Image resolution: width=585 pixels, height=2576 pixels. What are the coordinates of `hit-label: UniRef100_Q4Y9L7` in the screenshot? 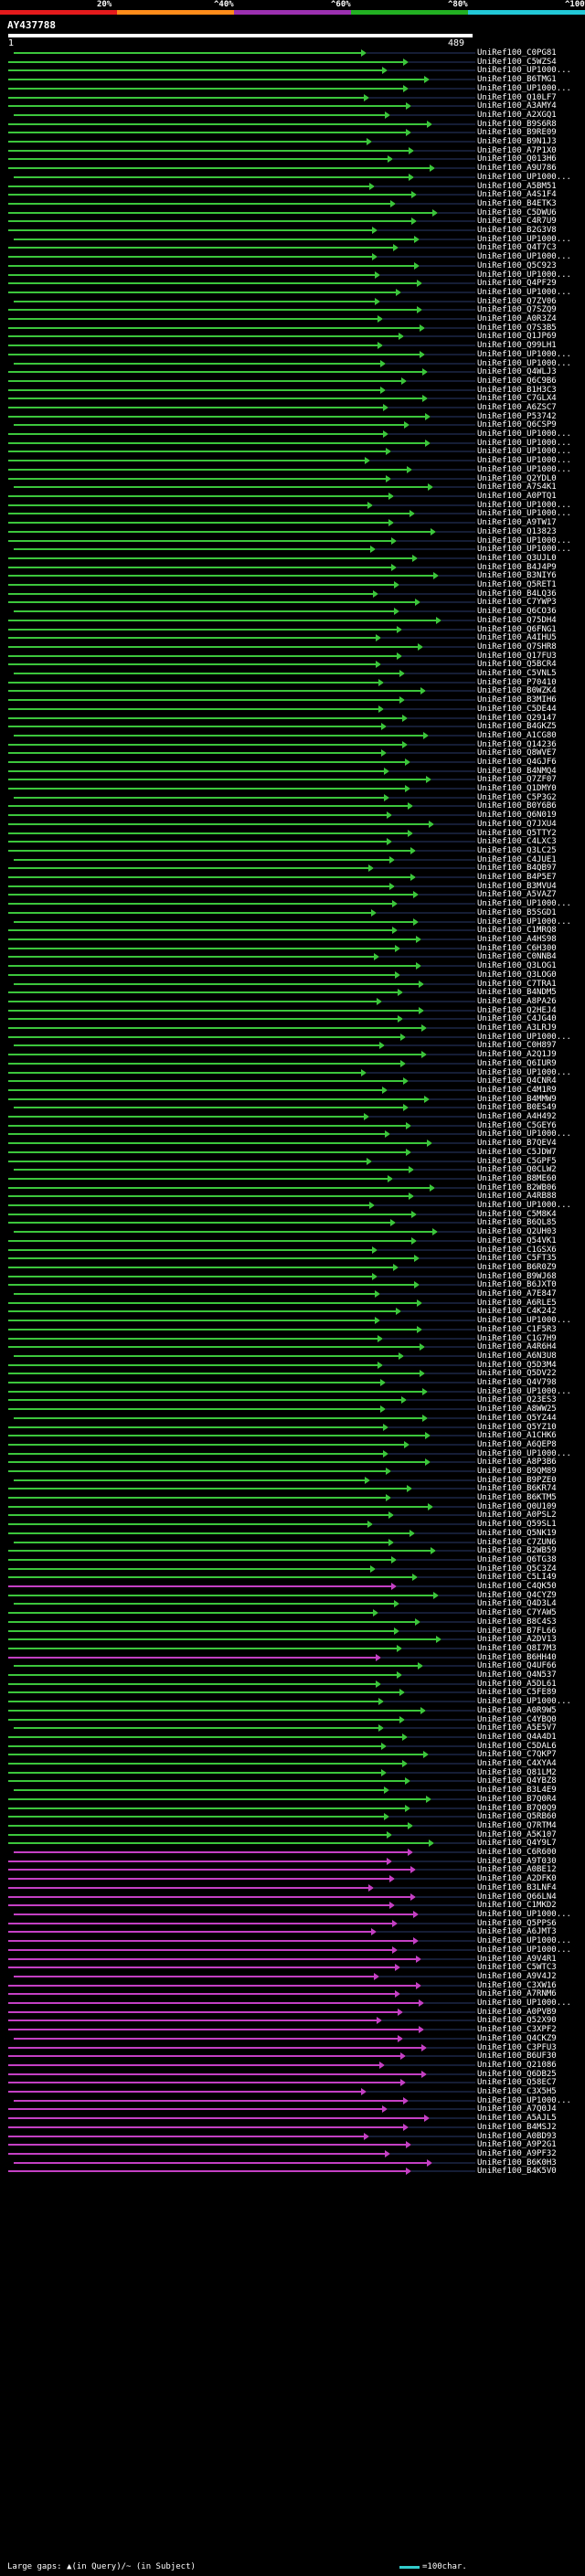 It's located at (517, 1843).